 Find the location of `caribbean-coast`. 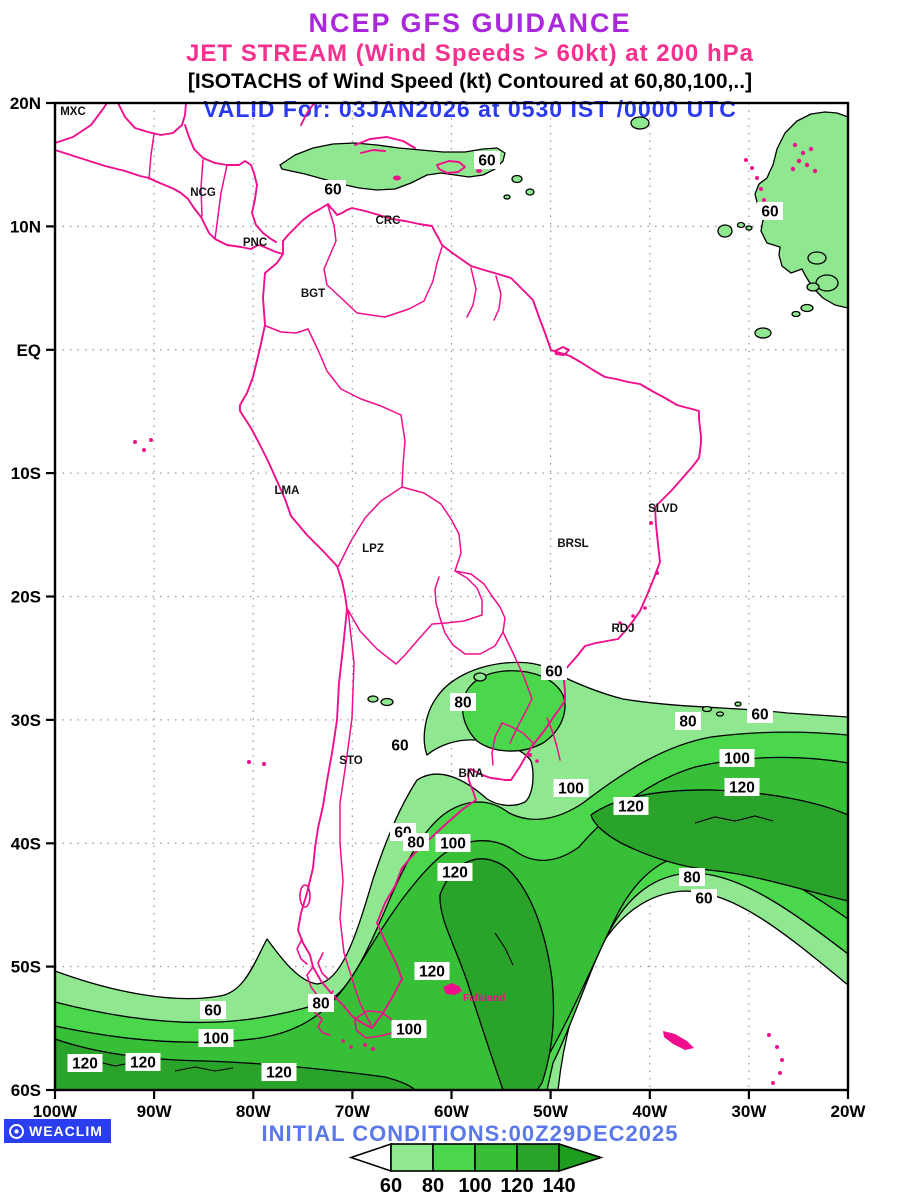

caribbean-coast is located at coordinates (230, 183).